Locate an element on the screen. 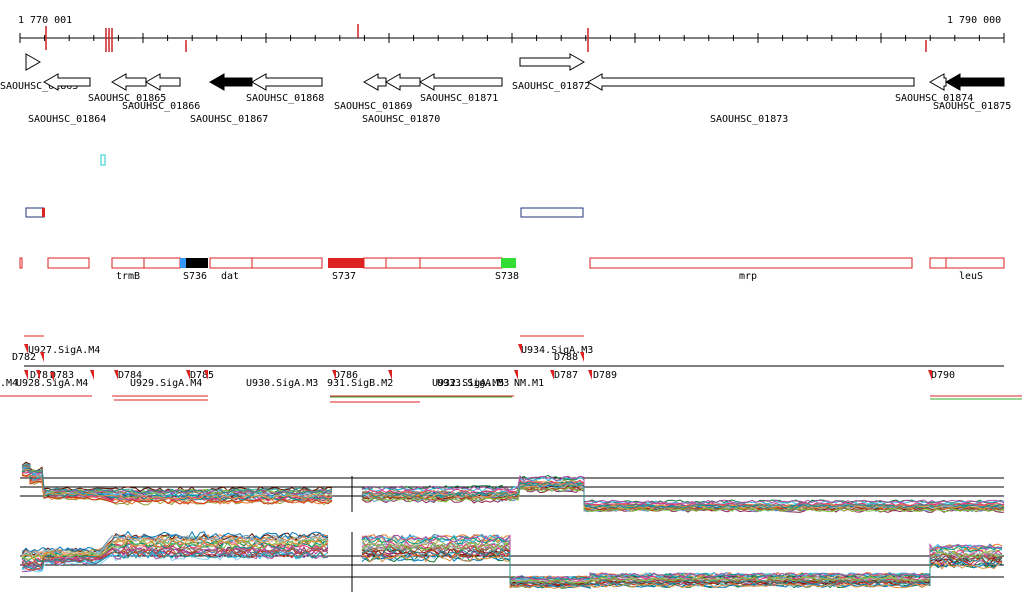  gene-label: SAOUHSC_01866 is located at coordinates (161, 106).